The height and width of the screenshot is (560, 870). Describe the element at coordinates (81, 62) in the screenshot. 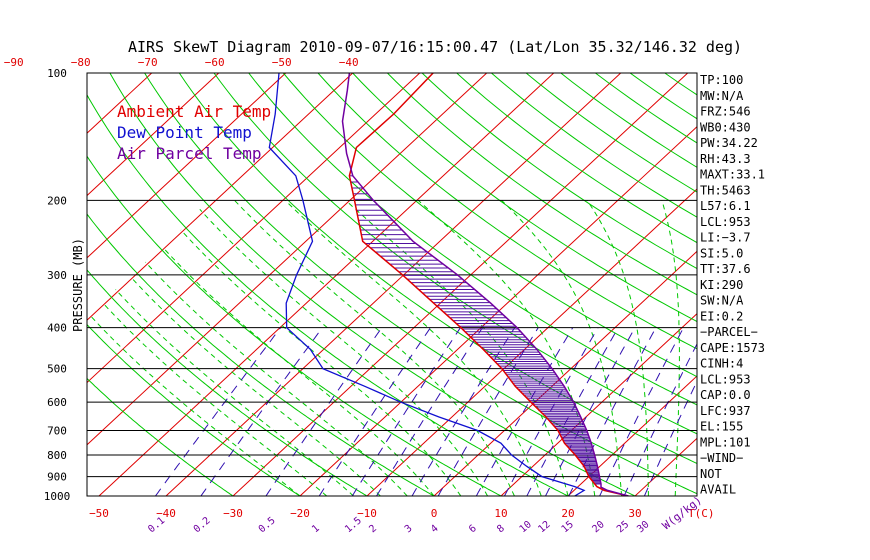

I see `top-temp-tick: −80` at that location.